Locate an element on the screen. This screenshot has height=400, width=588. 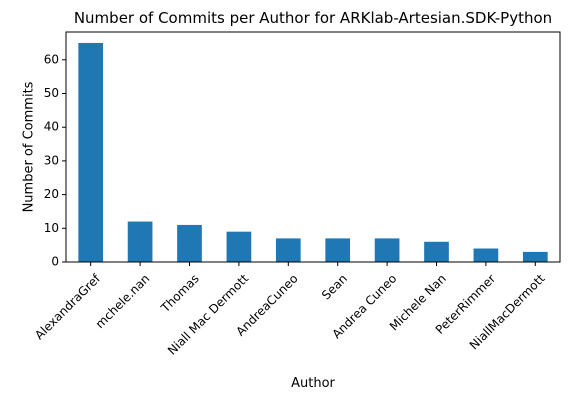
y-tick-label: 30 is located at coordinates (51, 160).